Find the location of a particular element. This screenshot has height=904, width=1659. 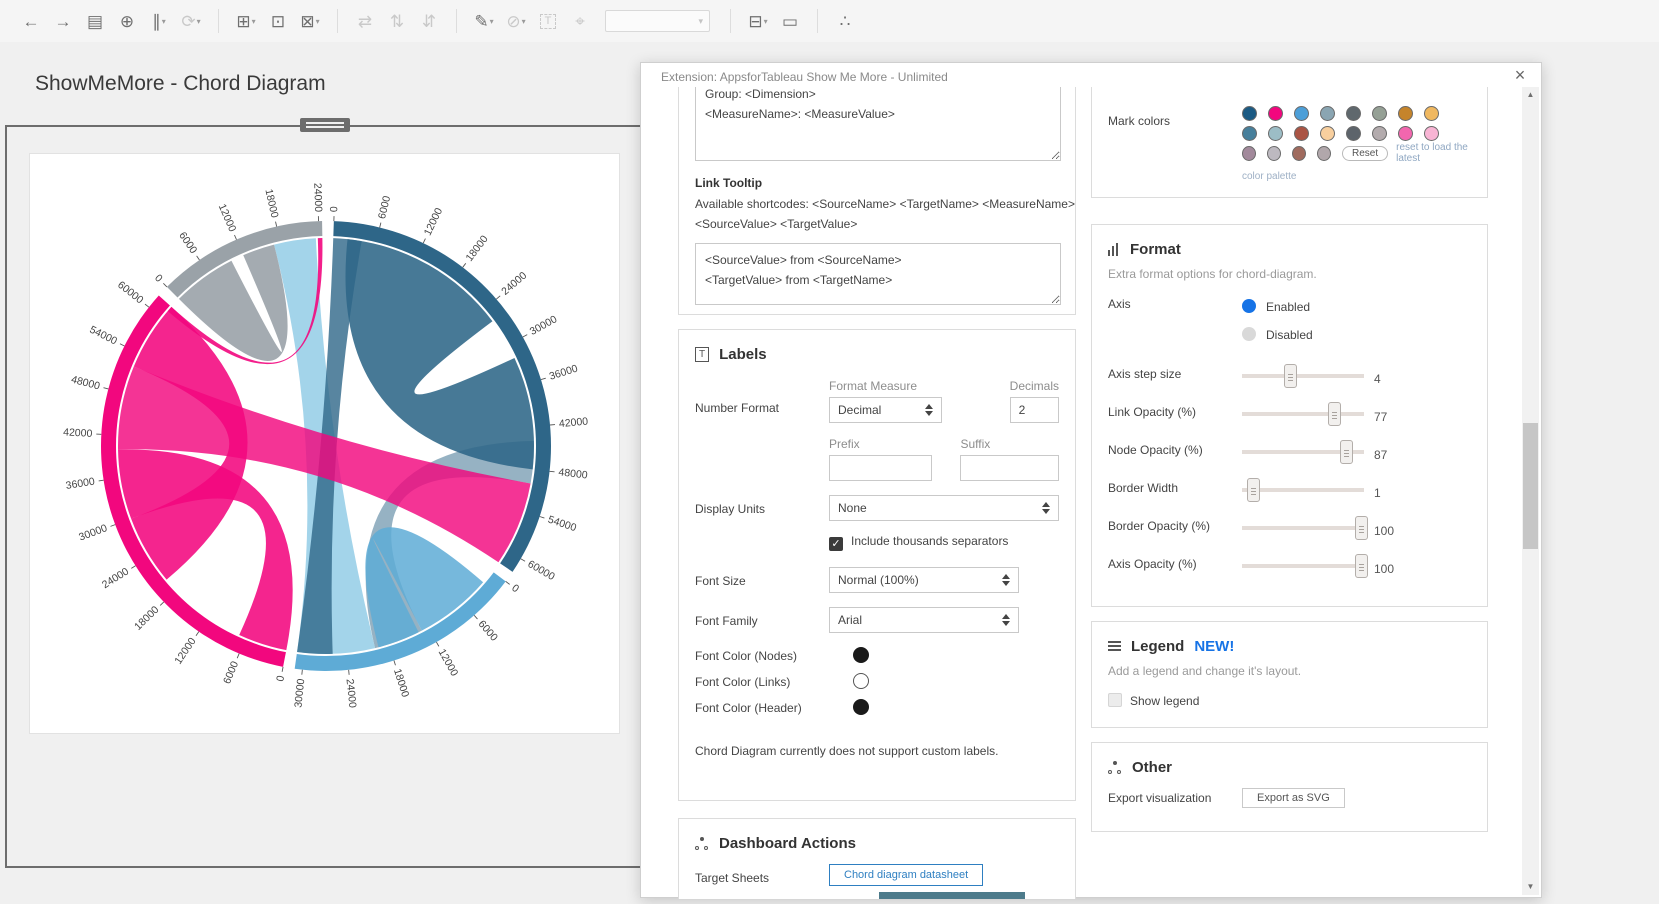

pause-auto-updates-button: ∥ ▾ is located at coordinates (159, 21).